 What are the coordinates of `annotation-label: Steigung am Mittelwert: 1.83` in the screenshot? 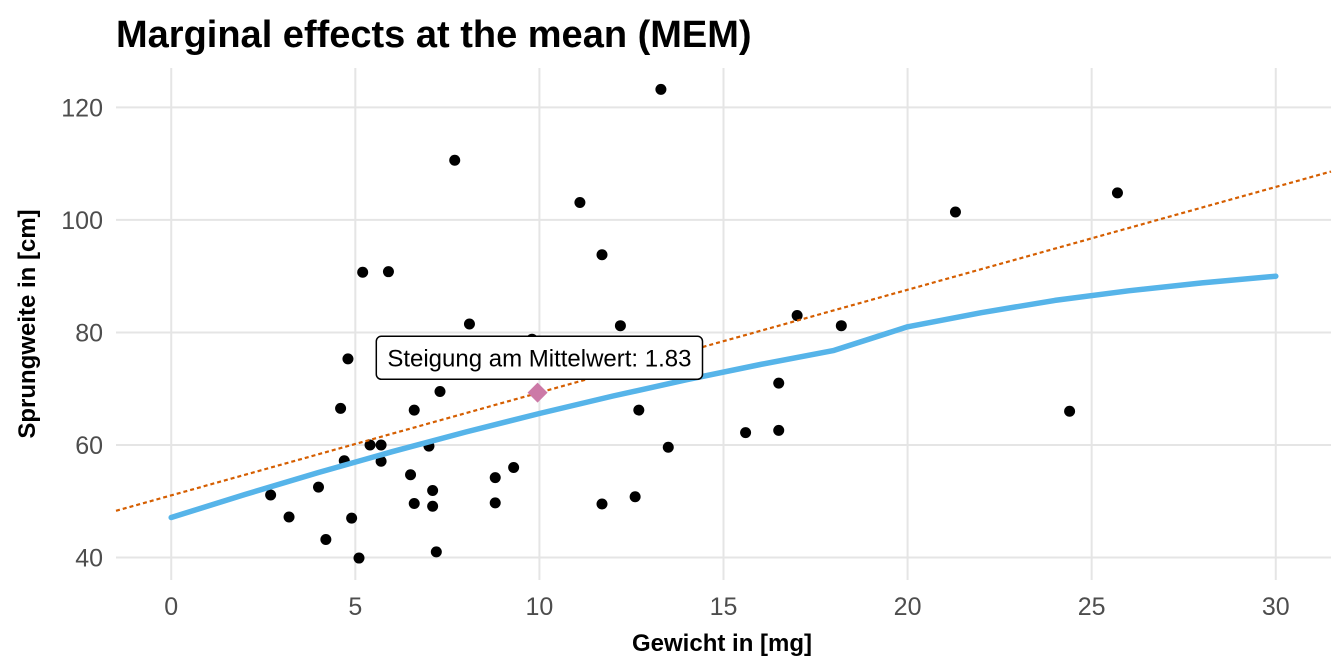 It's located at (539, 358).